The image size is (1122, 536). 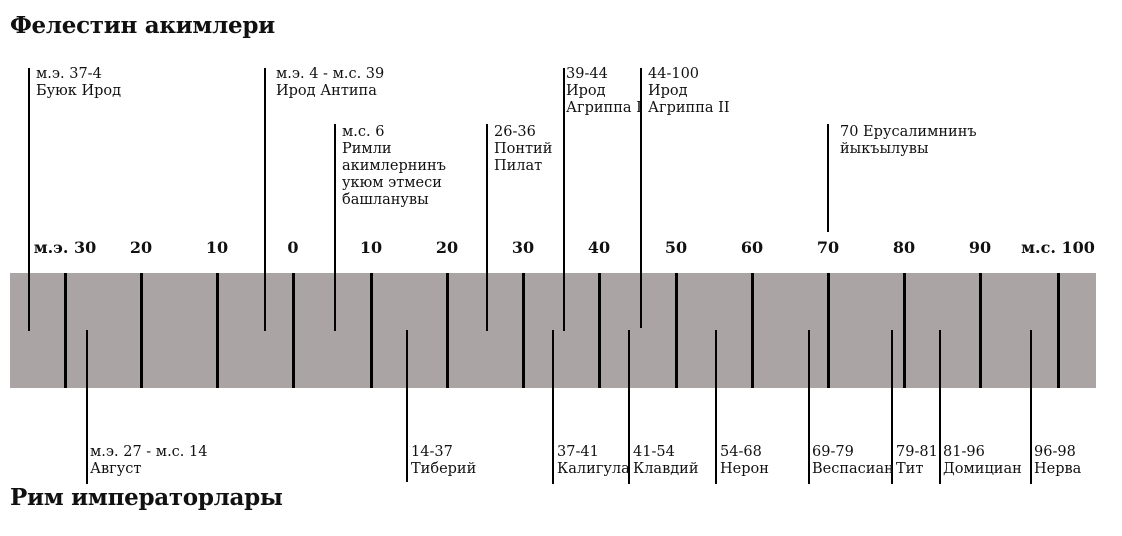 What do you see at coordinates (599, 247) in the screenshot?
I see `tick-label: 40` at bounding box center [599, 247].